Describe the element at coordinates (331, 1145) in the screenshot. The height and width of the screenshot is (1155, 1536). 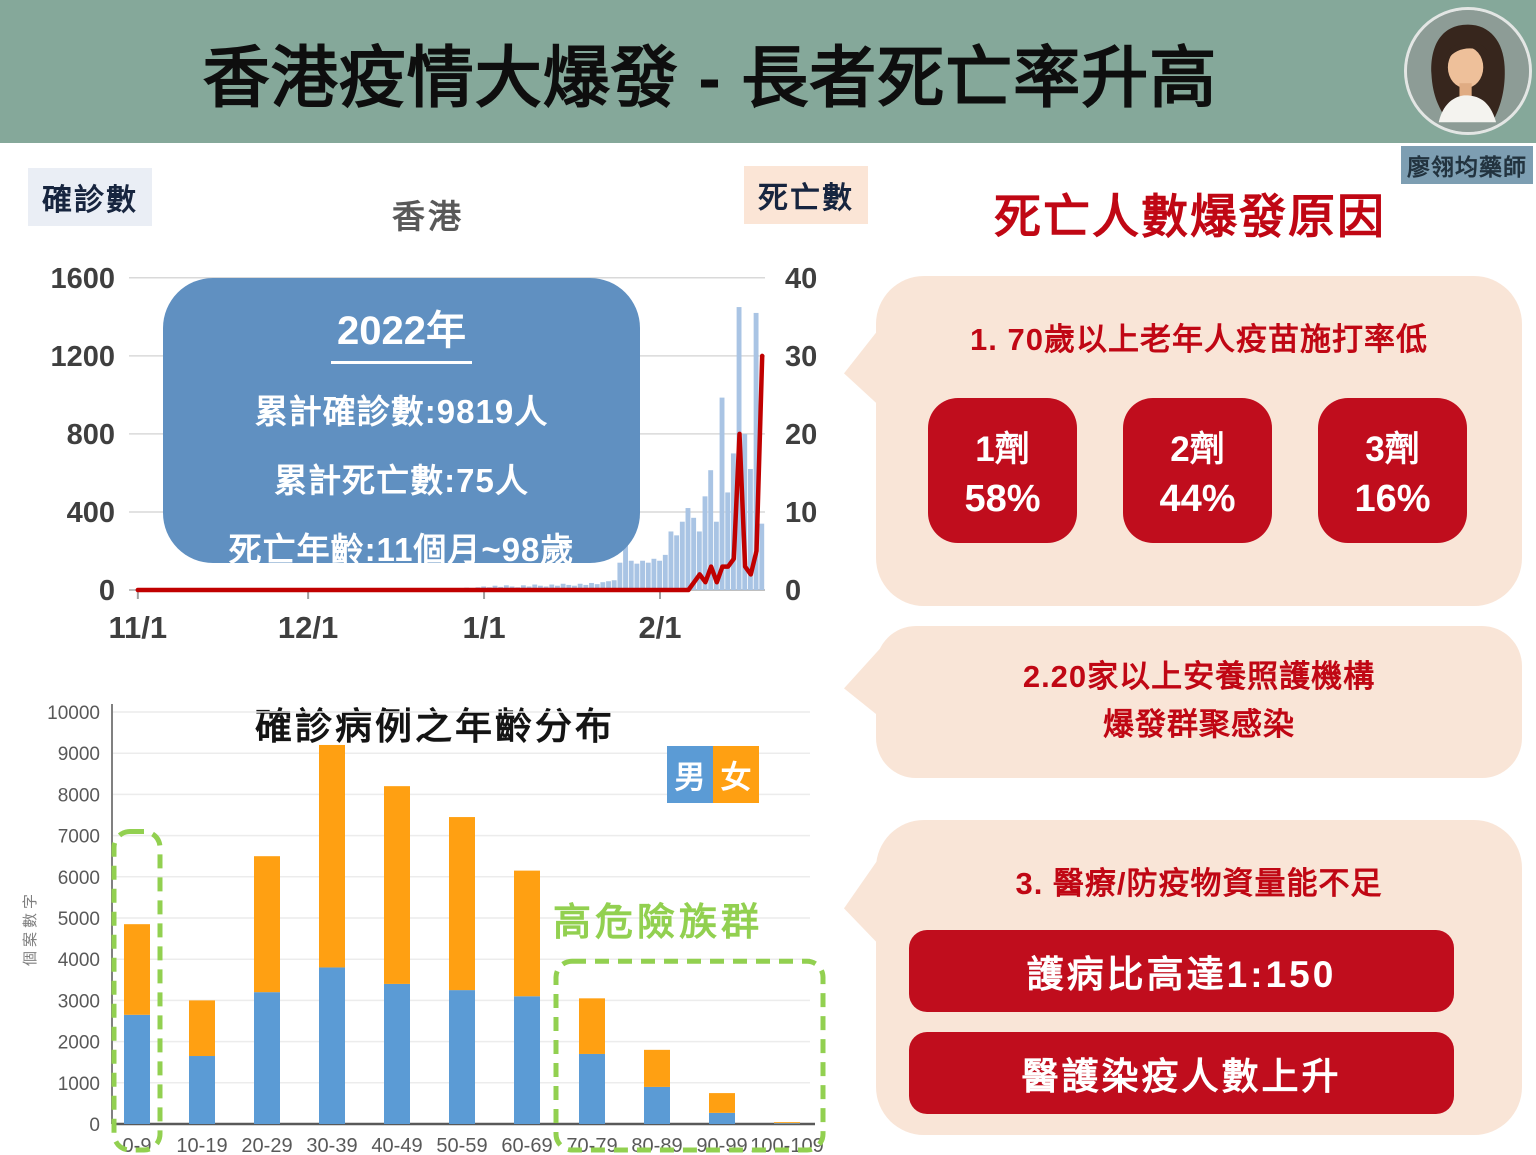
I see `svg-text: 30-39` at that location.